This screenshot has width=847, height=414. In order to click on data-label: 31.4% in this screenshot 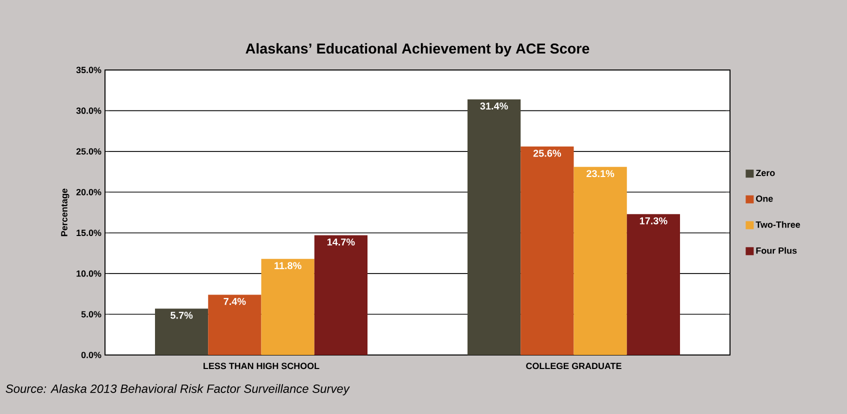, I will do `click(494, 106)`.